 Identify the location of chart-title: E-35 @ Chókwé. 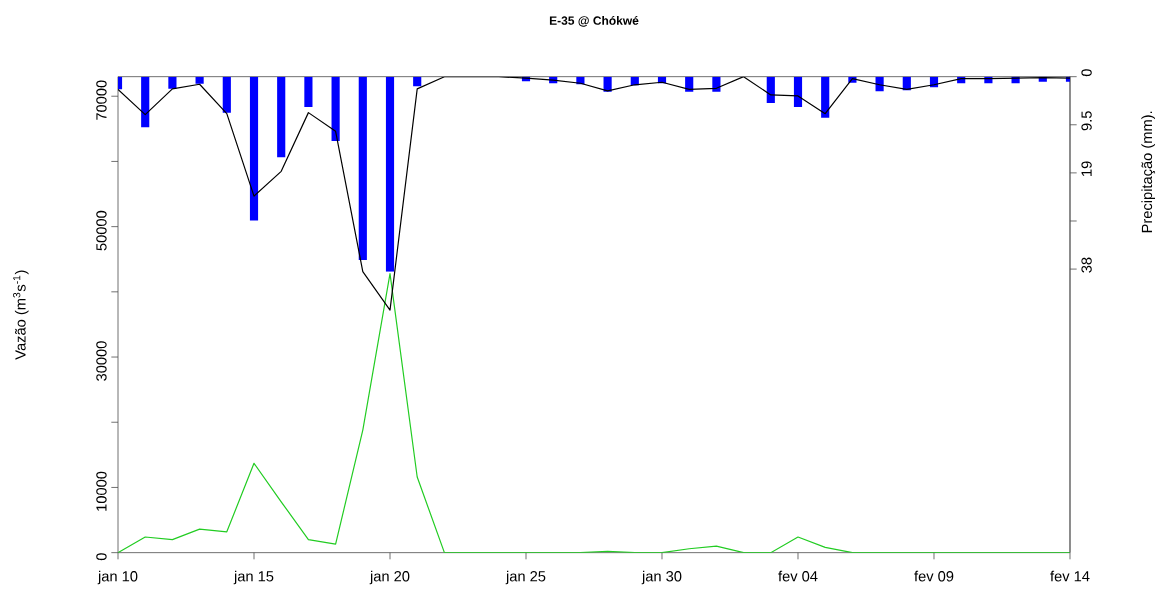
(594, 21).